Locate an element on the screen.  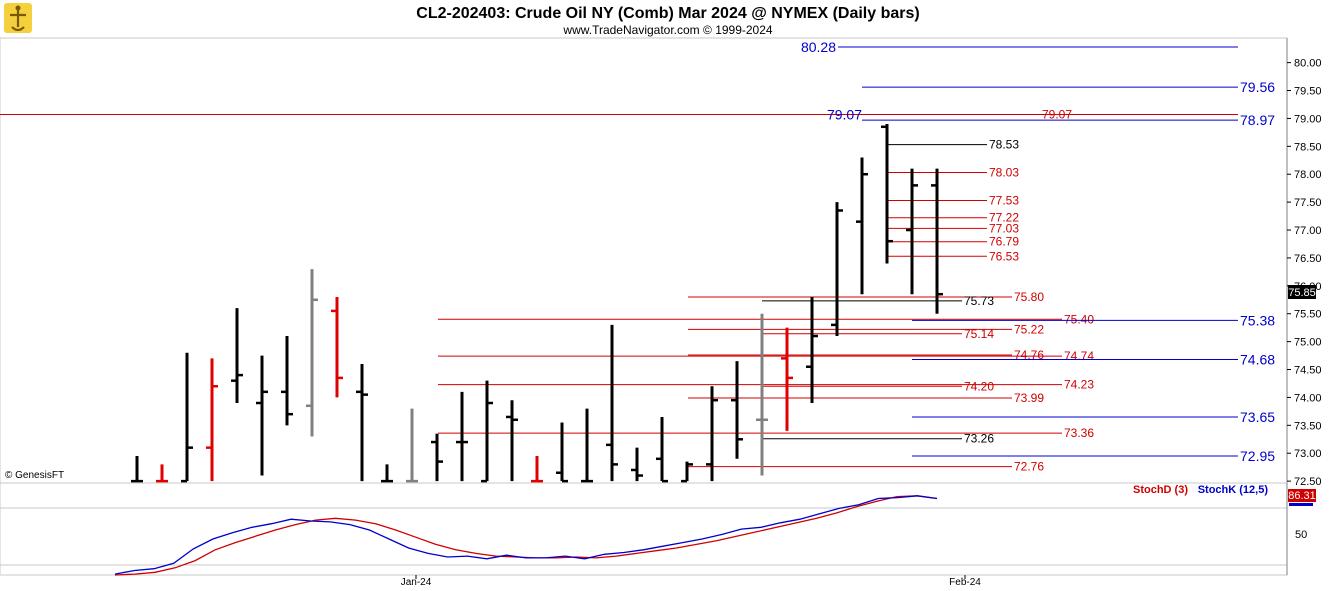
stochk-line is located at coordinates (526, 535).